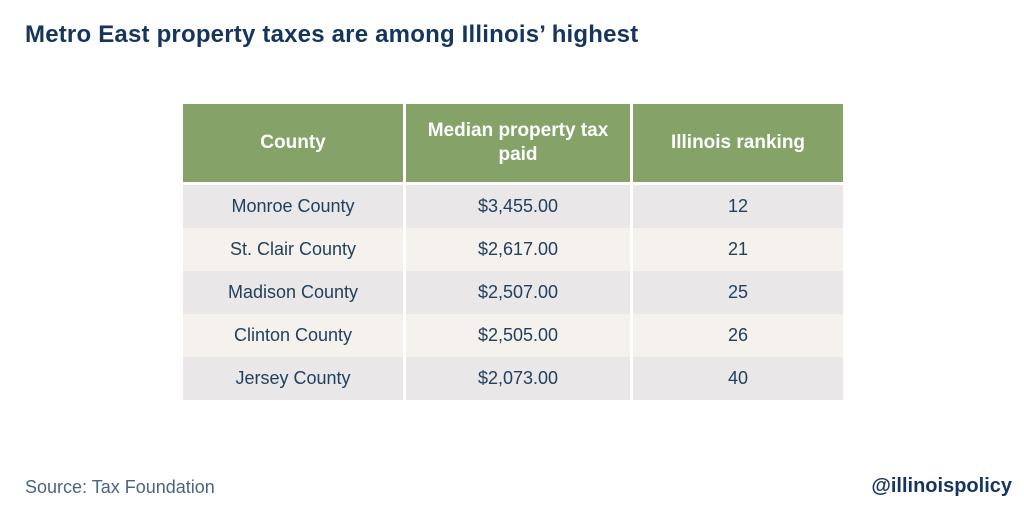 The height and width of the screenshot is (521, 1024). I want to click on cell-county: Jersey County, so click(293, 378).